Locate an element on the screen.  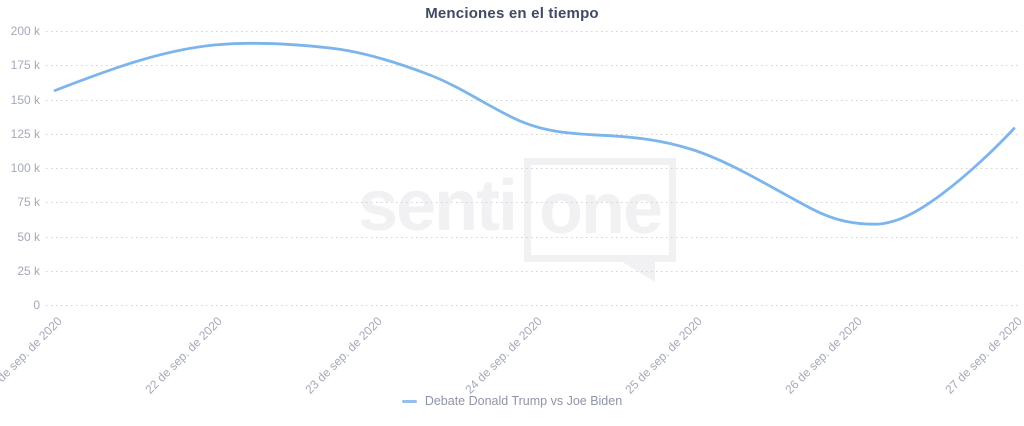
y-axis-label: 50 k is located at coordinates (28, 236).